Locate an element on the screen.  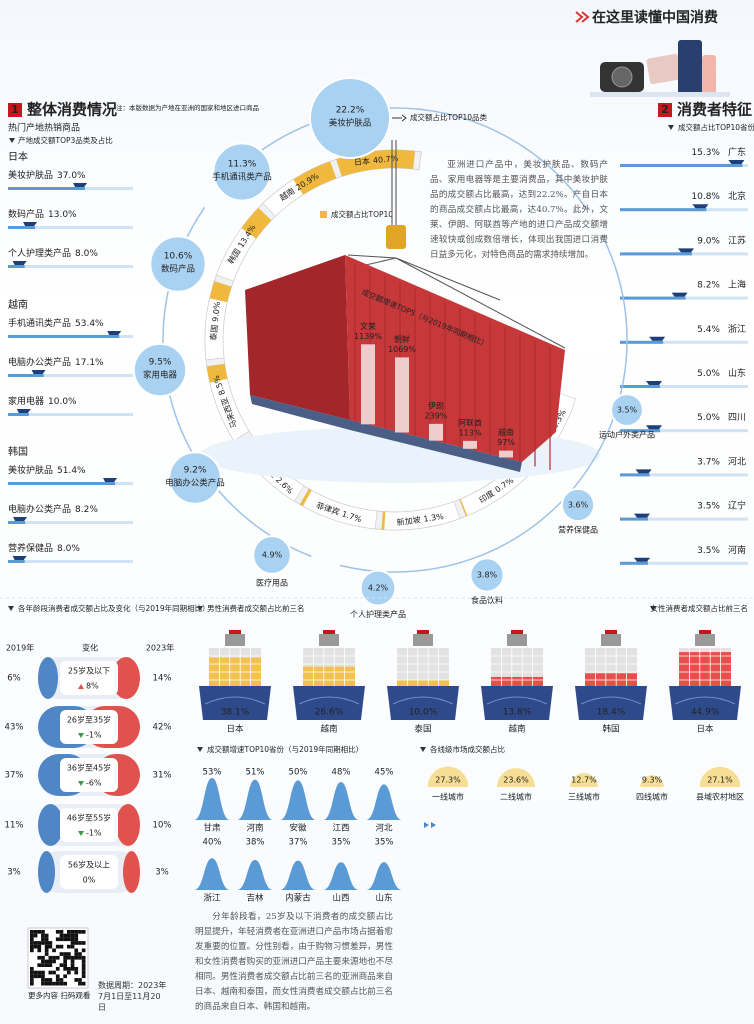
tier-dome is located at coordinates (584, 780).